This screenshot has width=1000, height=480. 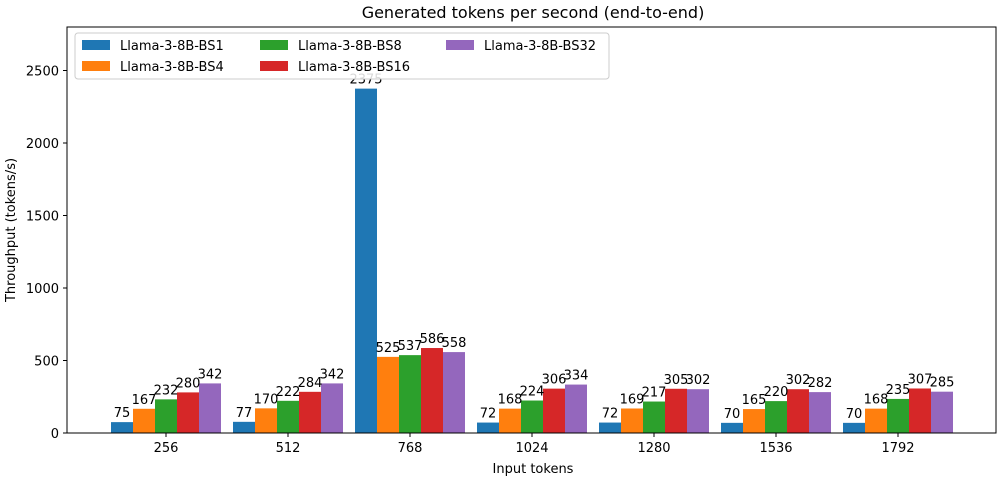 What do you see at coordinates (554, 380) in the screenshot?
I see `bar-value-label: 306` at bounding box center [554, 380].